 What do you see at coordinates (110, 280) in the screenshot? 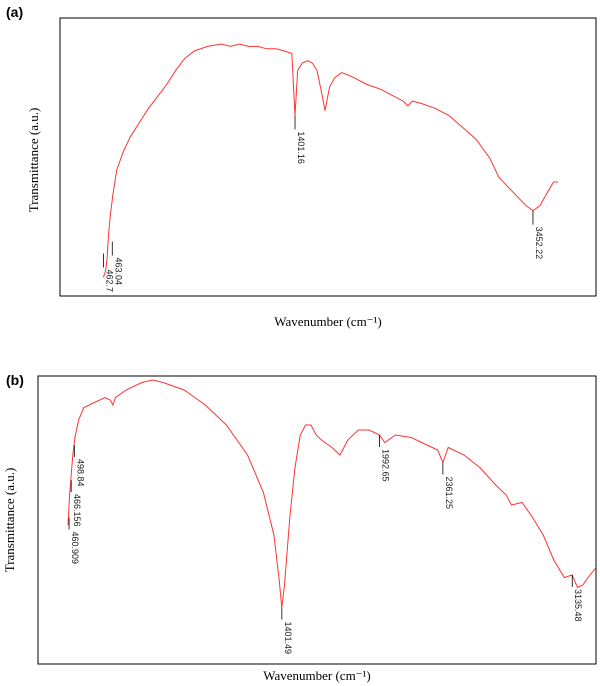
I see `peak-label: 462.7` at bounding box center [110, 280].